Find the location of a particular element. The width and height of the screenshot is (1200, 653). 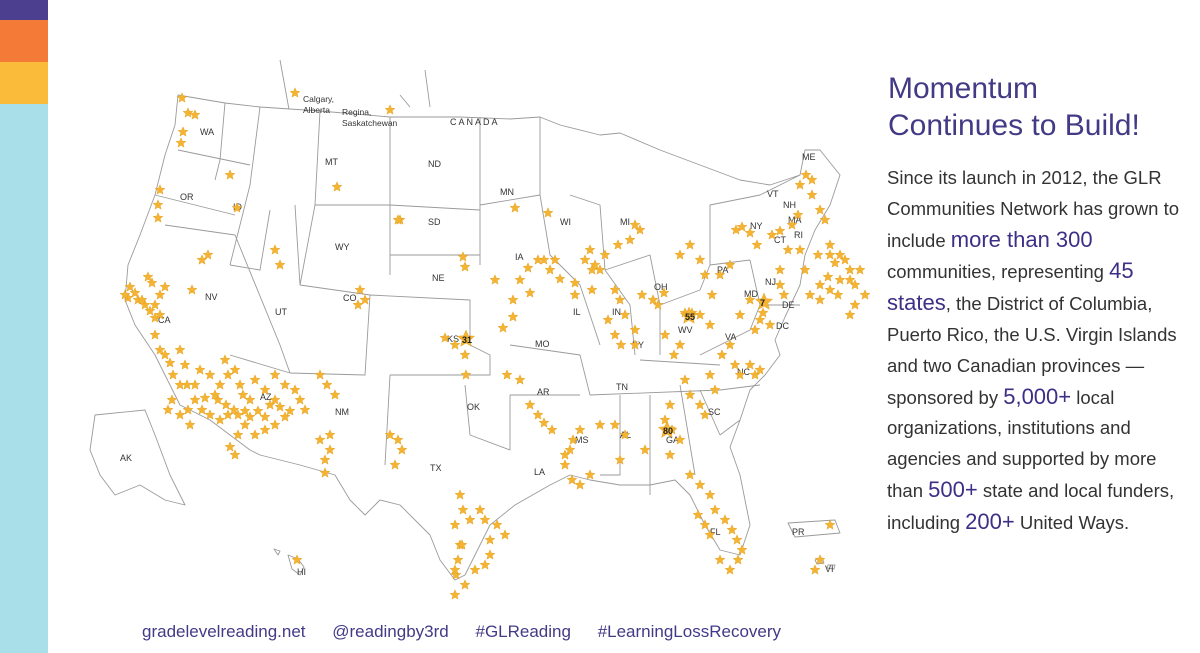

footer-handle: @readingby3rd is located at coordinates (390, 631).